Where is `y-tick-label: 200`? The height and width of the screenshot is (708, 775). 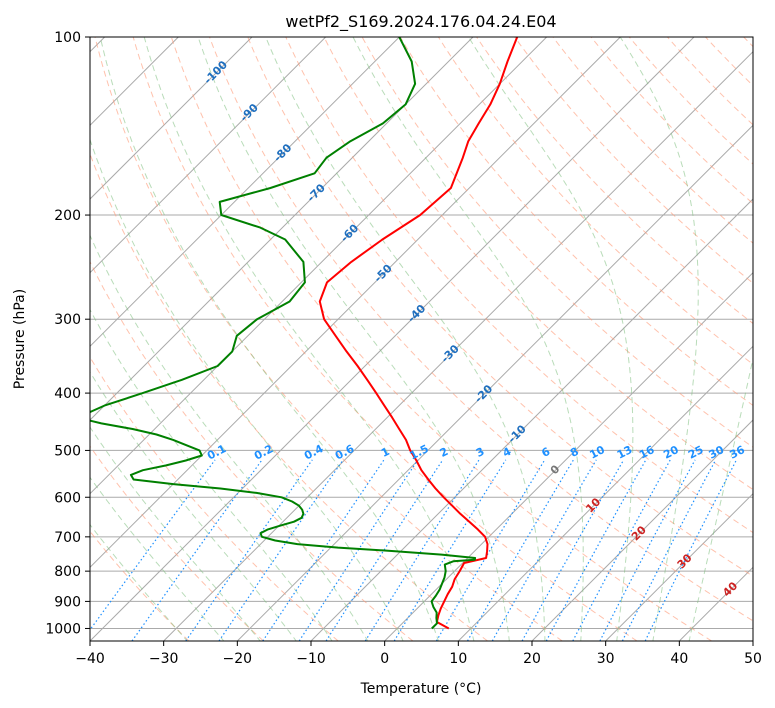
y-tick-label: 200 is located at coordinates (67, 216).